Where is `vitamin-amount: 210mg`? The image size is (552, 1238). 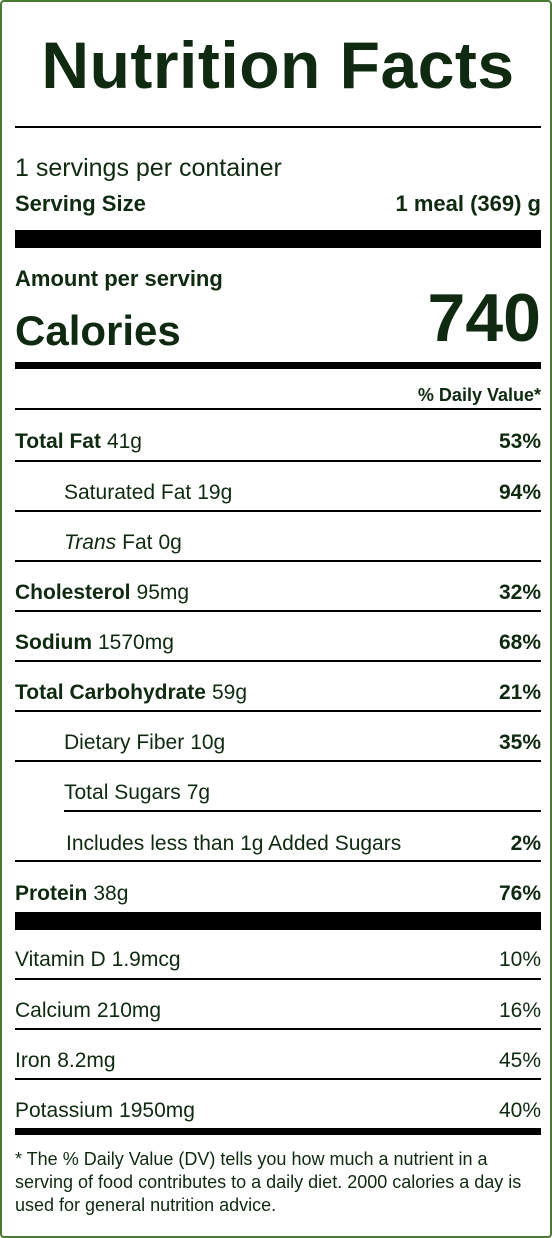
vitamin-amount: 210mg is located at coordinates (129, 1010).